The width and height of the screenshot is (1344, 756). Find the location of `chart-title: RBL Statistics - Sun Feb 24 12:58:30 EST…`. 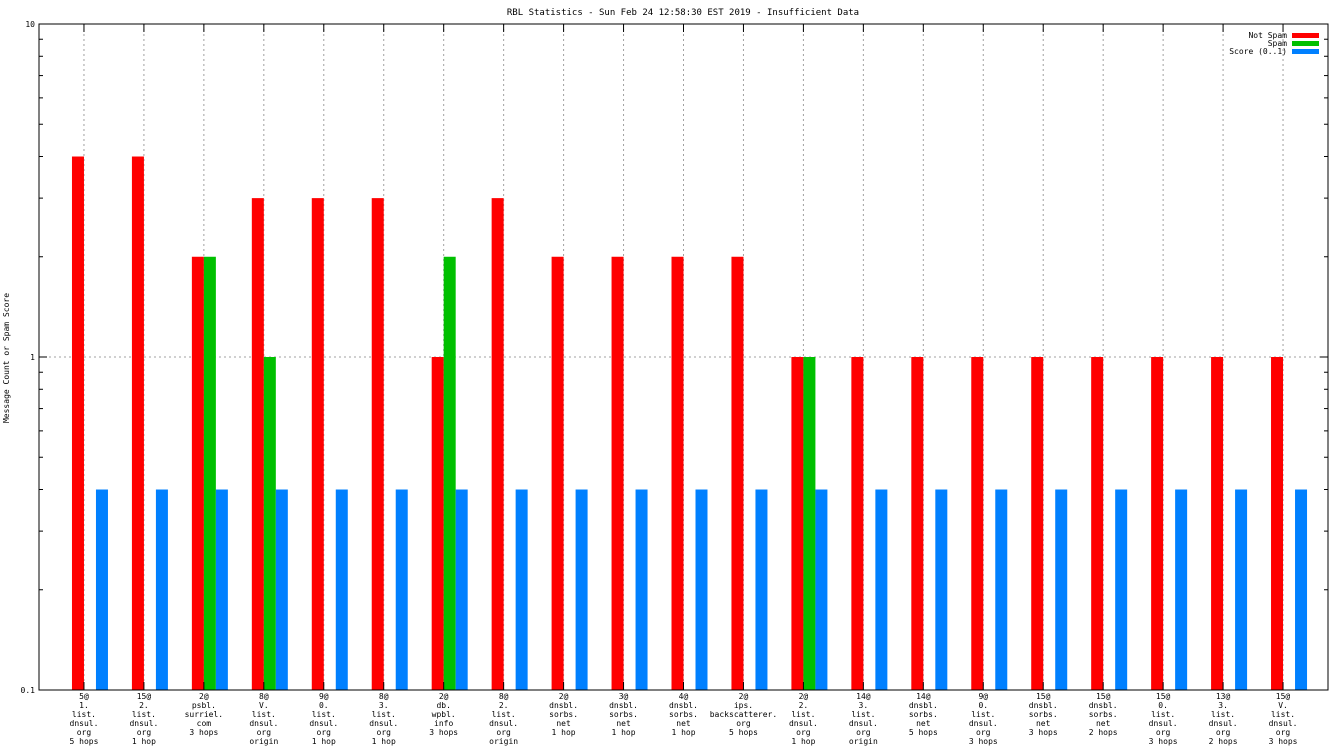

chart-title: RBL Statistics - Sun Feb 24 12:58:30 EST… is located at coordinates (683, 13).